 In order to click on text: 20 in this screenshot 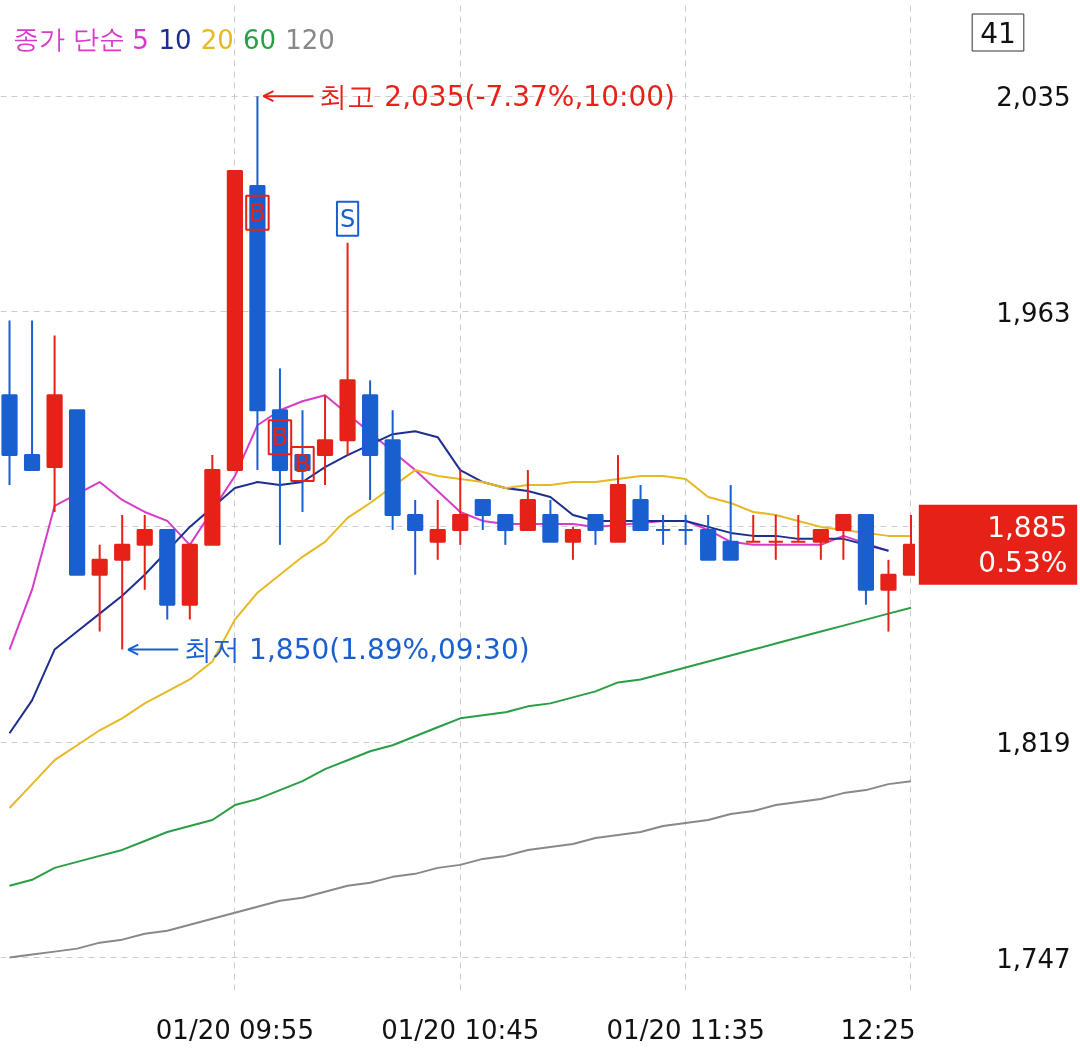, I will do `click(217, 39)`.